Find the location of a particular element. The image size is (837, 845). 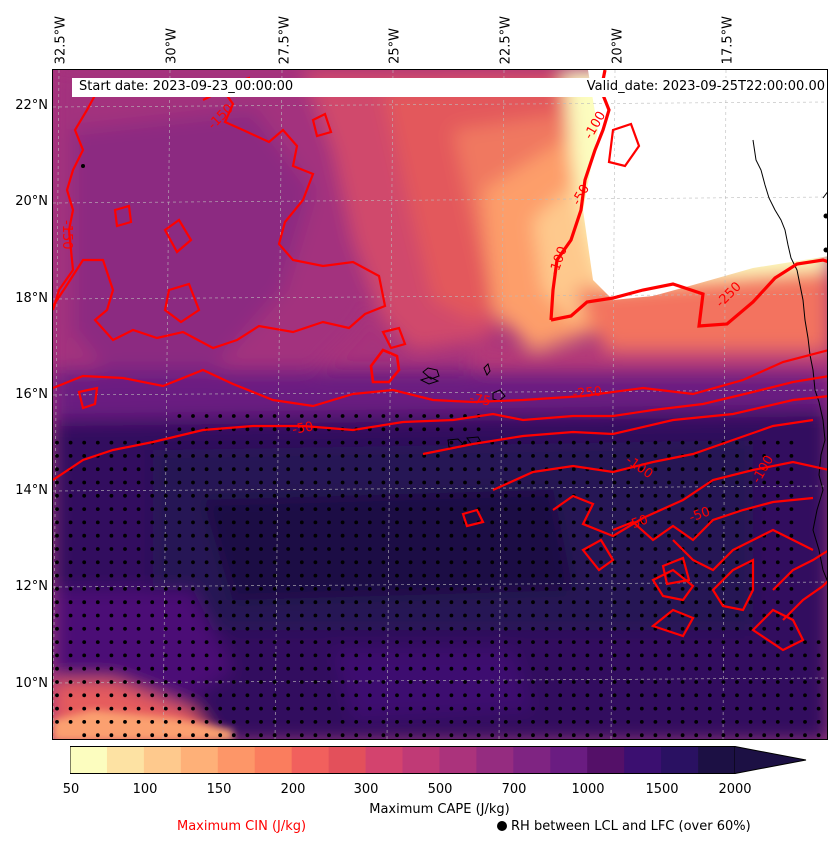

cape-colorbar is located at coordinates (438, 760).